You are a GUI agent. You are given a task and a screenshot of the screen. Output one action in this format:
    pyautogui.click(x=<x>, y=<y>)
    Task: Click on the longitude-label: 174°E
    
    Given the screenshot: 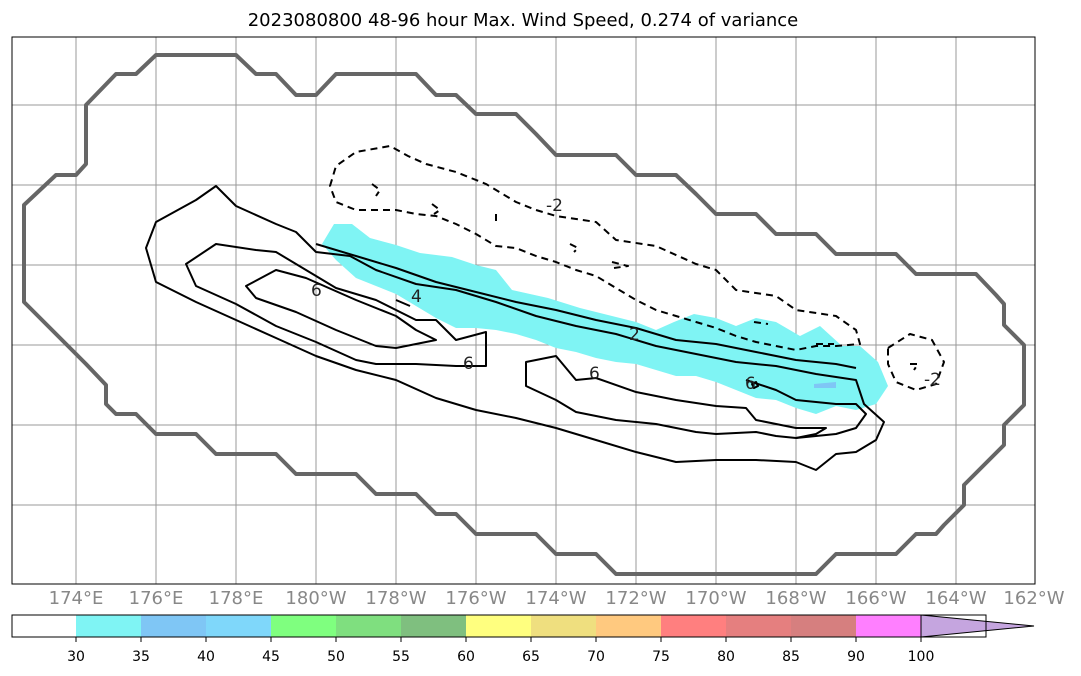 What is the action you would take?
    pyautogui.click(x=76, y=598)
    